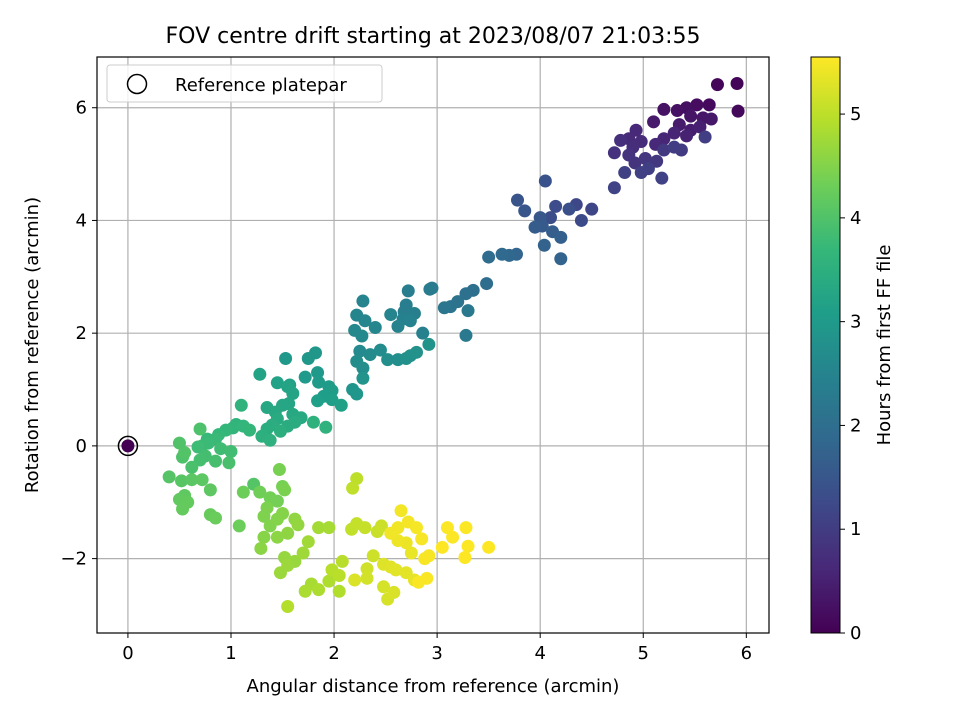 This screenshot has height=720, width=960. Describe the element at coordinates (128, 446) in the screenshot. I see `reference-marker` at that location.